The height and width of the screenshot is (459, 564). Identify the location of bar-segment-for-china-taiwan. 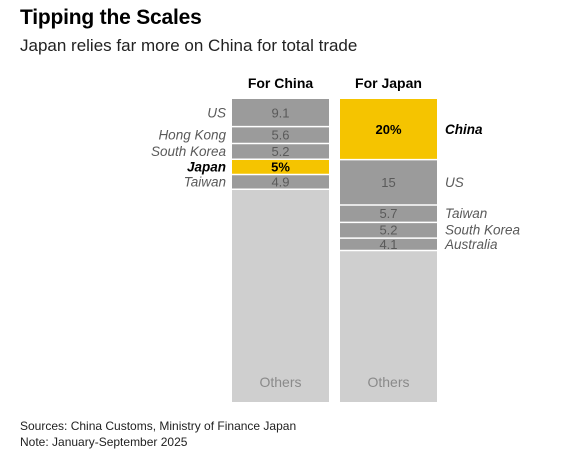
(280, 182).